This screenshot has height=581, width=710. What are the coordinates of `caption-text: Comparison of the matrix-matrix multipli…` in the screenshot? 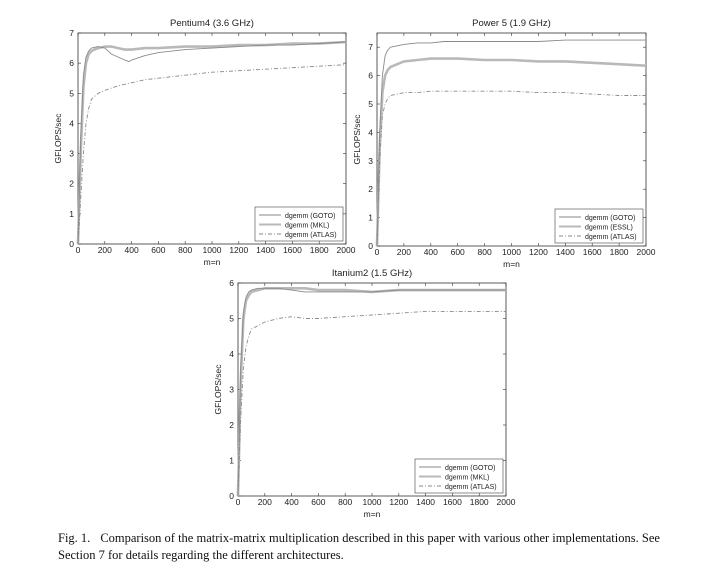 It's located at (359, 546).